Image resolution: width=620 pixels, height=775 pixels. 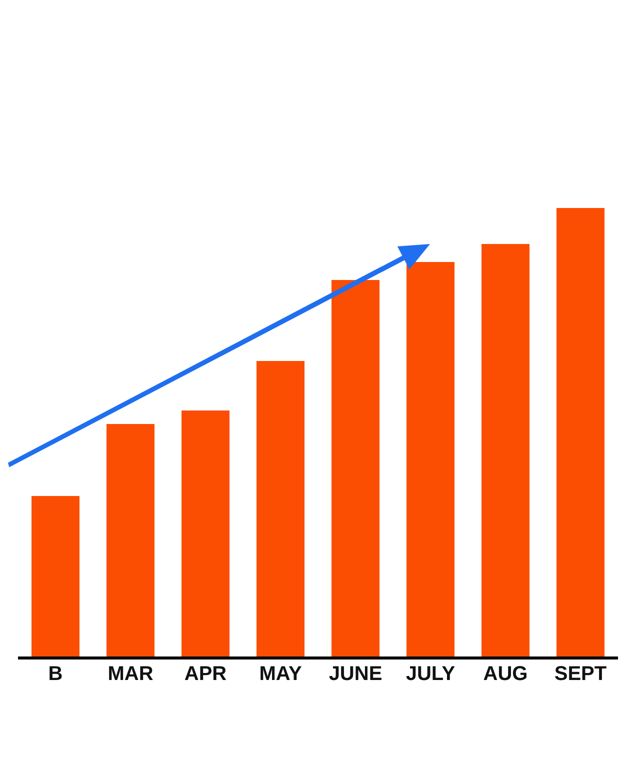 What do you see at coordinates (131, 674) in the screenshot?
I see `x-tick-label: MAR` at bounding box center [131, 674].